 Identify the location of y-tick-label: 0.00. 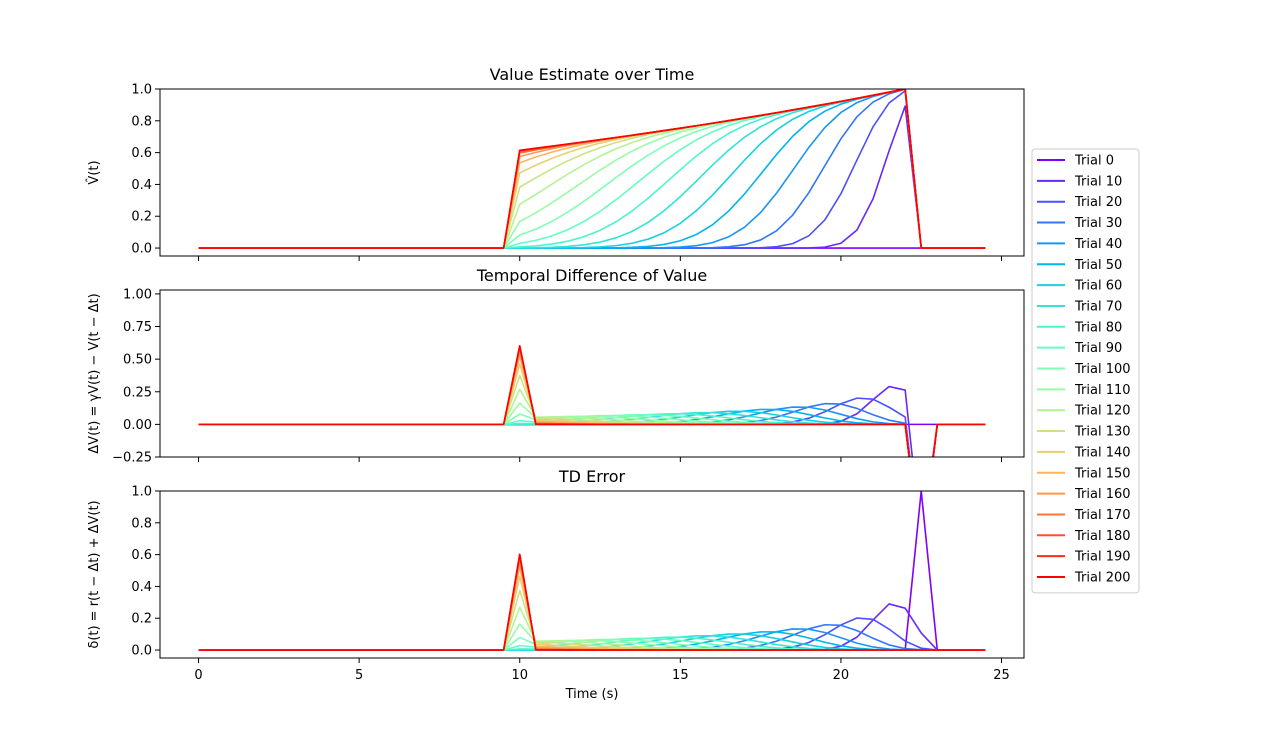
(137, 425).